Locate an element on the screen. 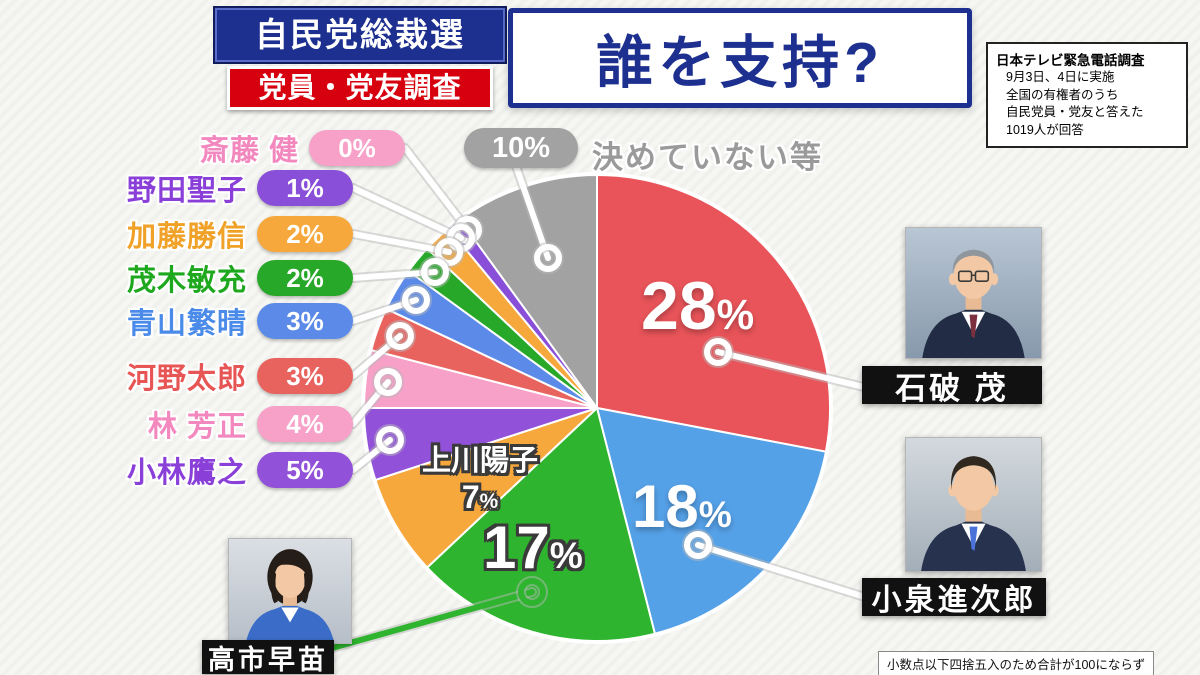  candidate-percent-pill: 0% is located at coordinates (357, 148).